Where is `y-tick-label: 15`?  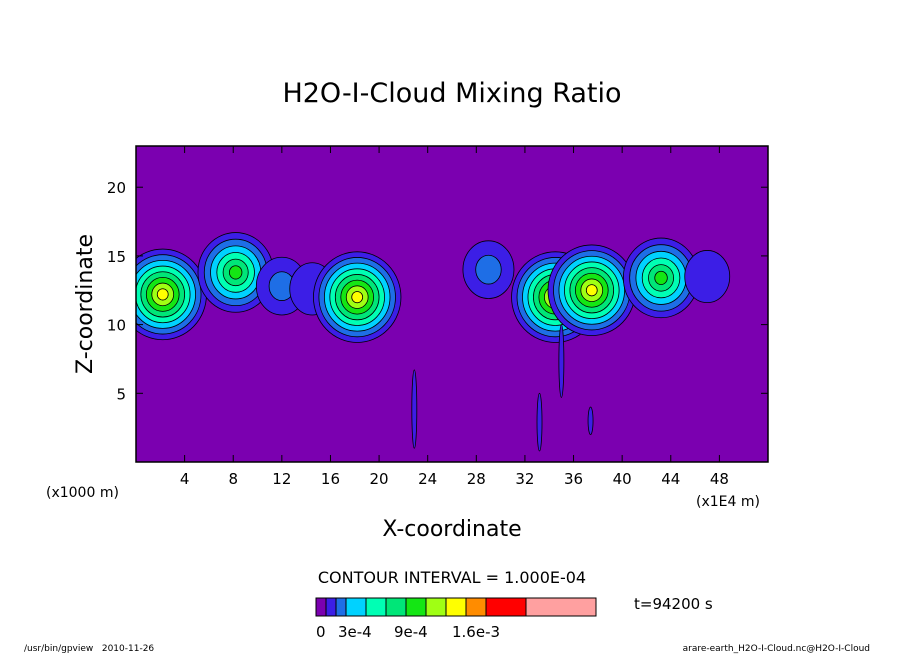
y-tick-label: 15 is located at coordinates (116, 257).